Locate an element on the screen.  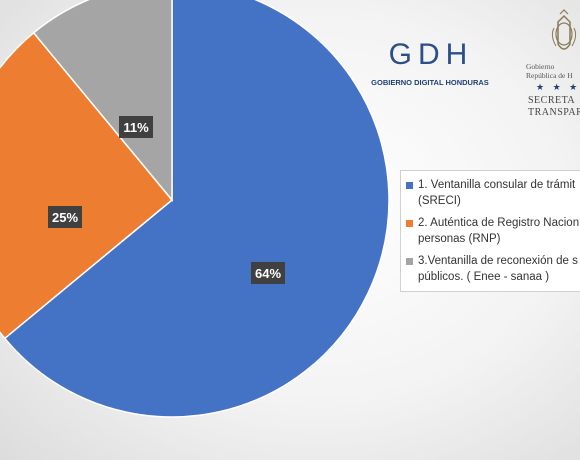
pie-data-label-text: 11% is located at coordinates (136, 127).